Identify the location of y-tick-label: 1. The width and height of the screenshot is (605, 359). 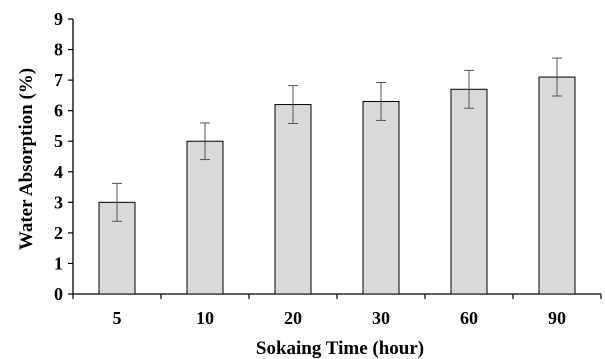
(58, 263).